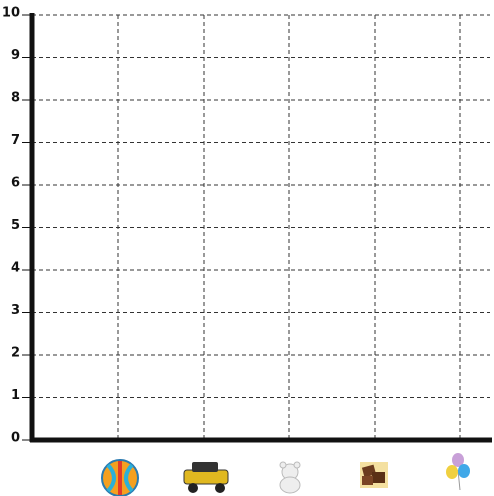 The image size is (494, 496). I want to click on y-tick-label: 9, so click(15, 55).